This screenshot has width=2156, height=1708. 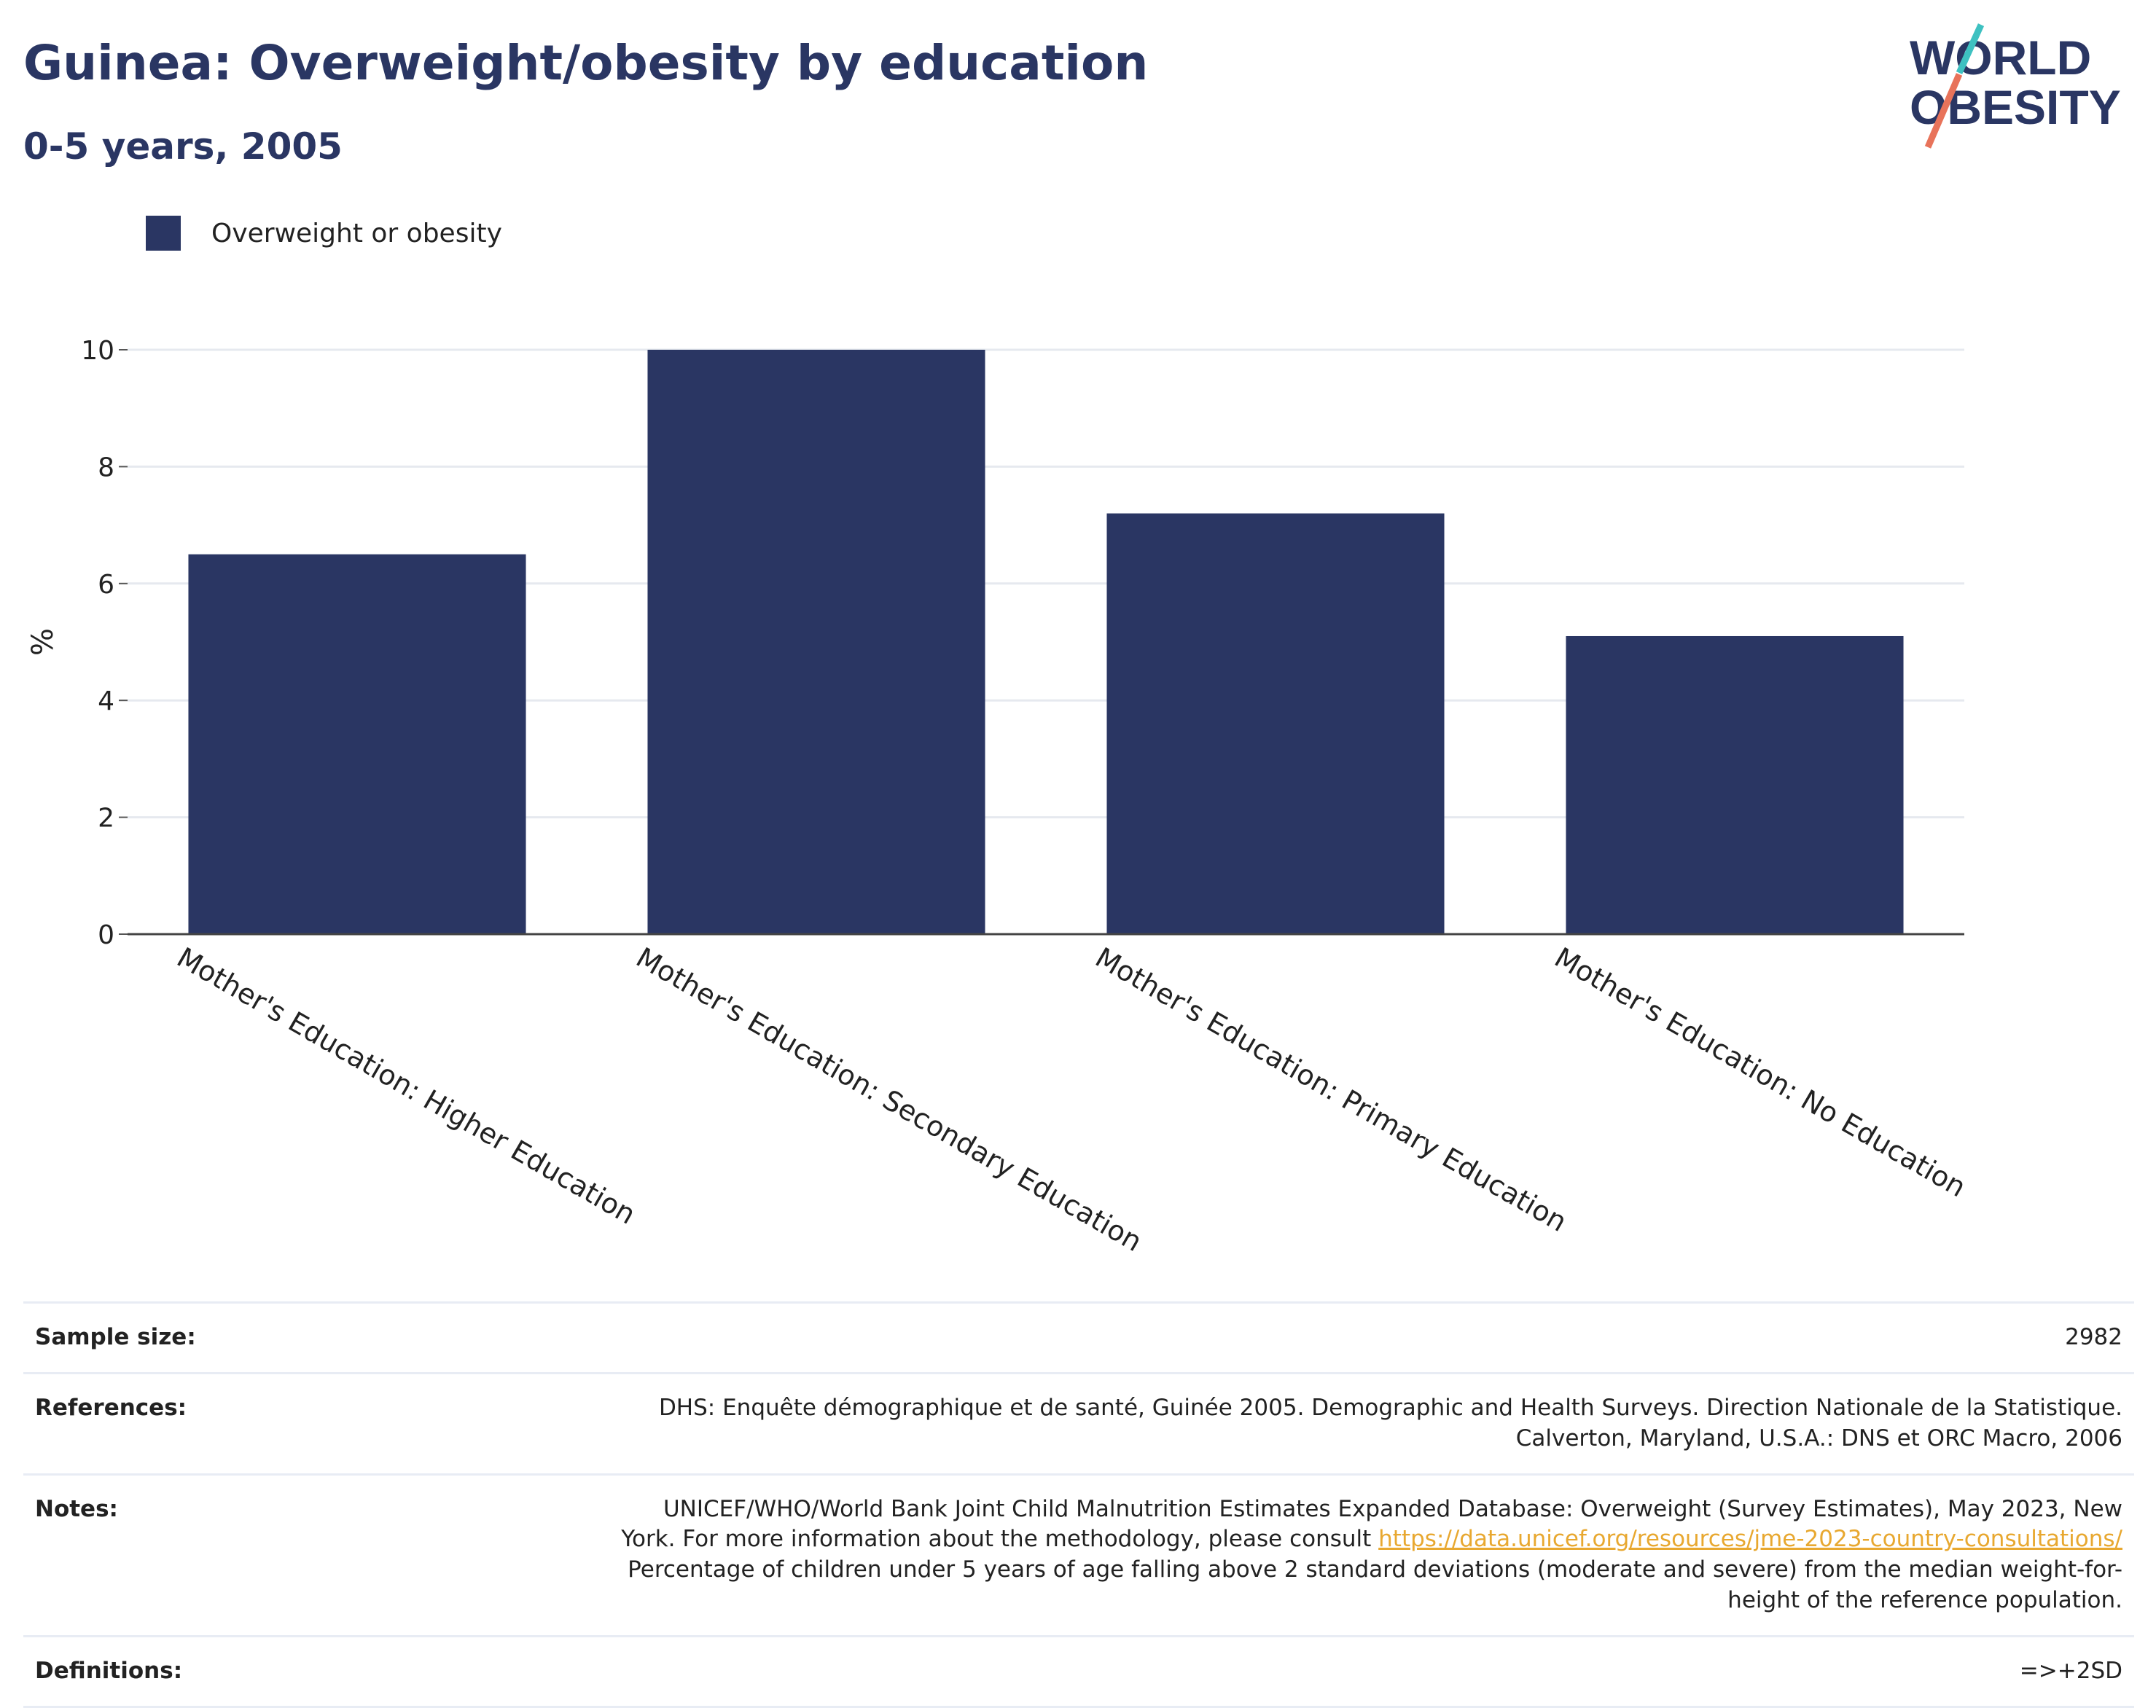 I want to click on y-tick-label: 2, so click(x=106, y=819).